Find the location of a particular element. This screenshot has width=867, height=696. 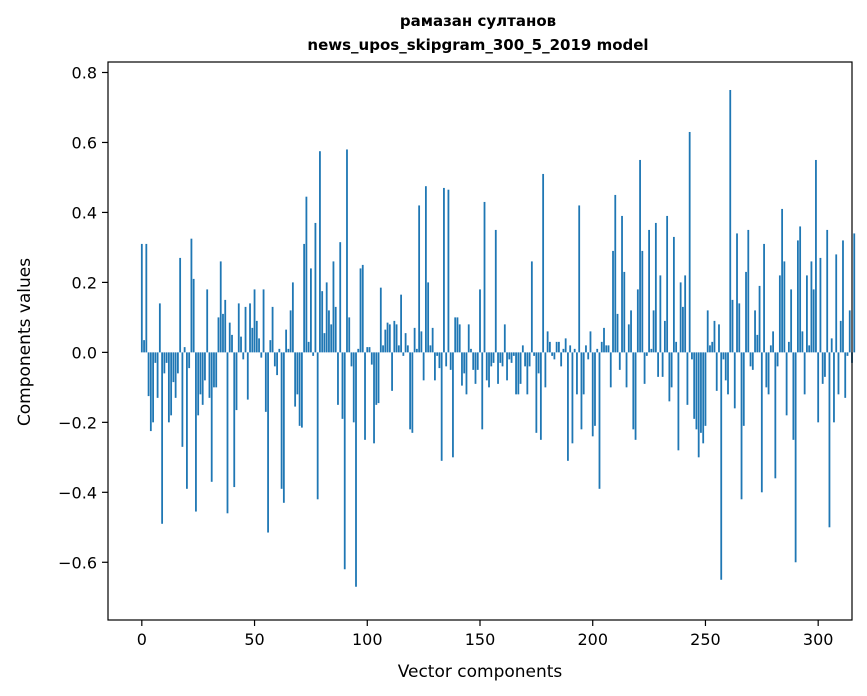

x-tick-label: 100 is located at coordinates (367, 639).